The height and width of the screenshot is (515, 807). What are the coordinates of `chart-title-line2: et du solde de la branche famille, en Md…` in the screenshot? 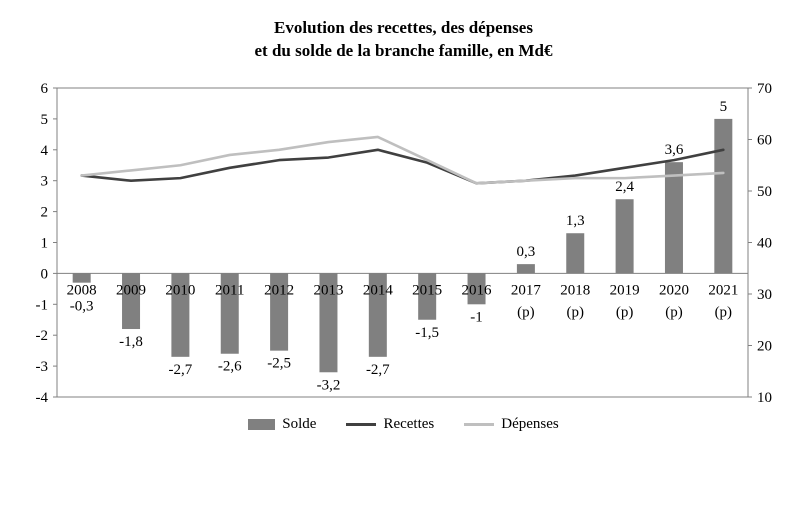 It's located at (403, 50).